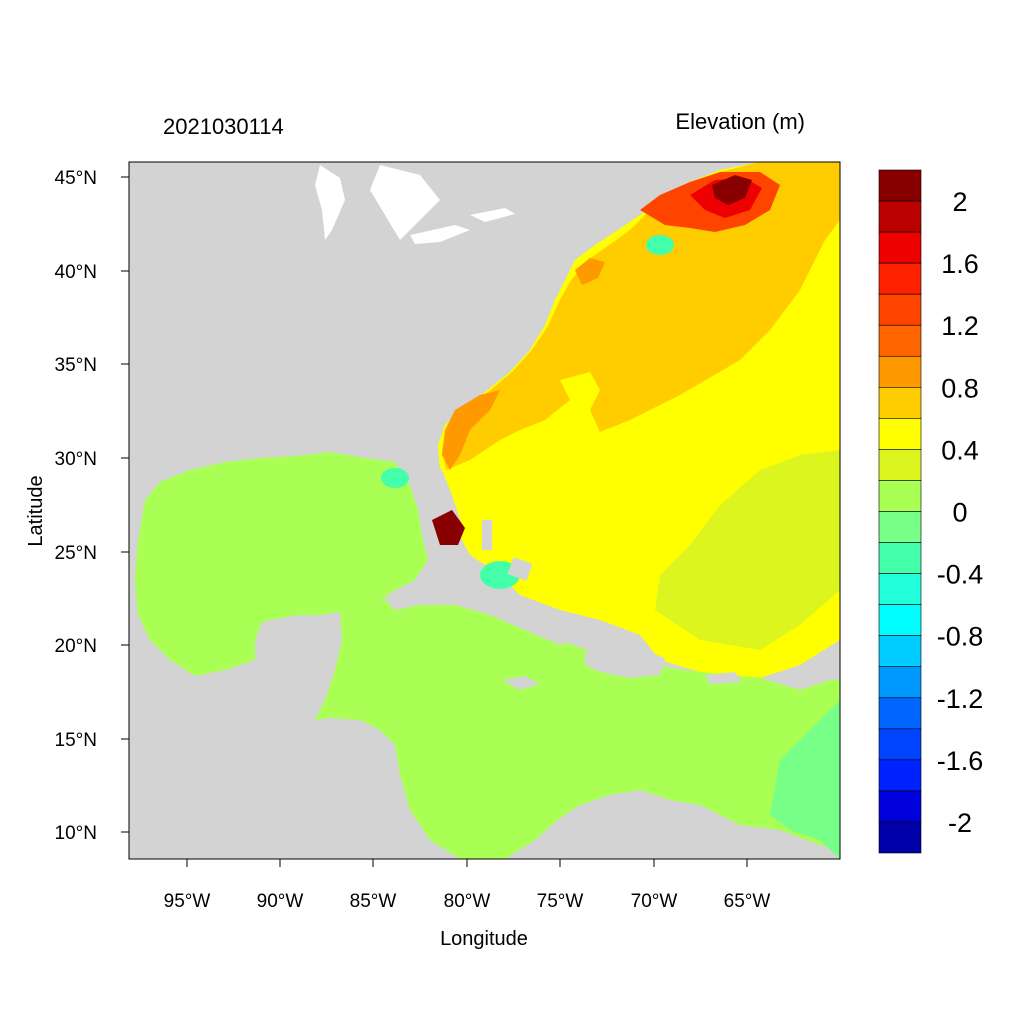  I want to click on colorbar-label: 1.6, so click(960, 264).